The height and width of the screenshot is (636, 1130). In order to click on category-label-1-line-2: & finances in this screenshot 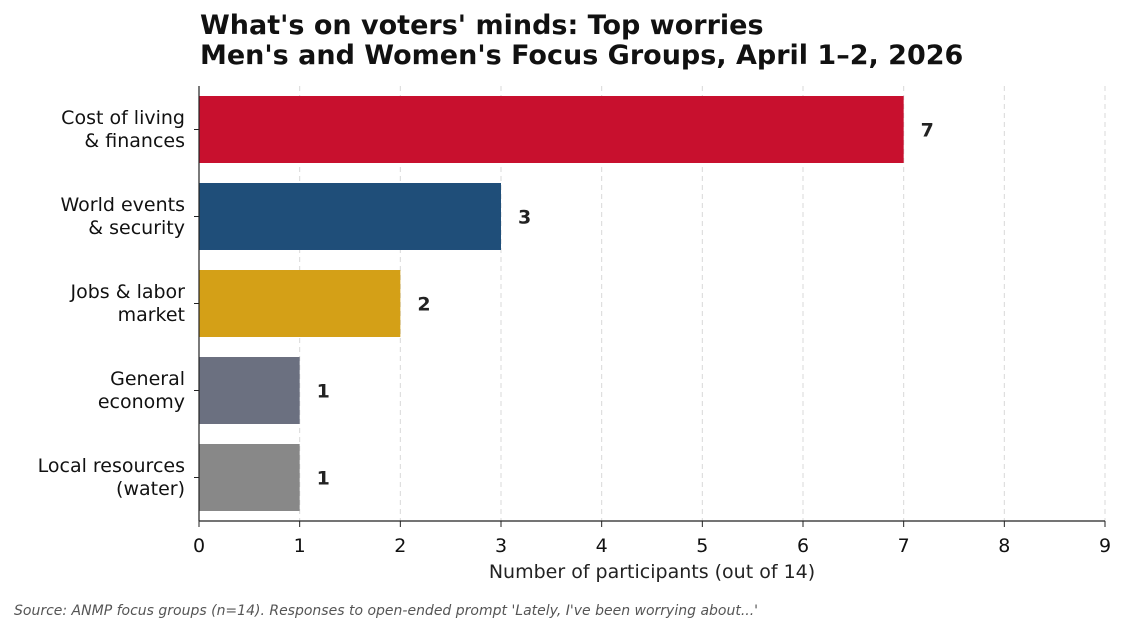, I will do `click(134, 141)`.